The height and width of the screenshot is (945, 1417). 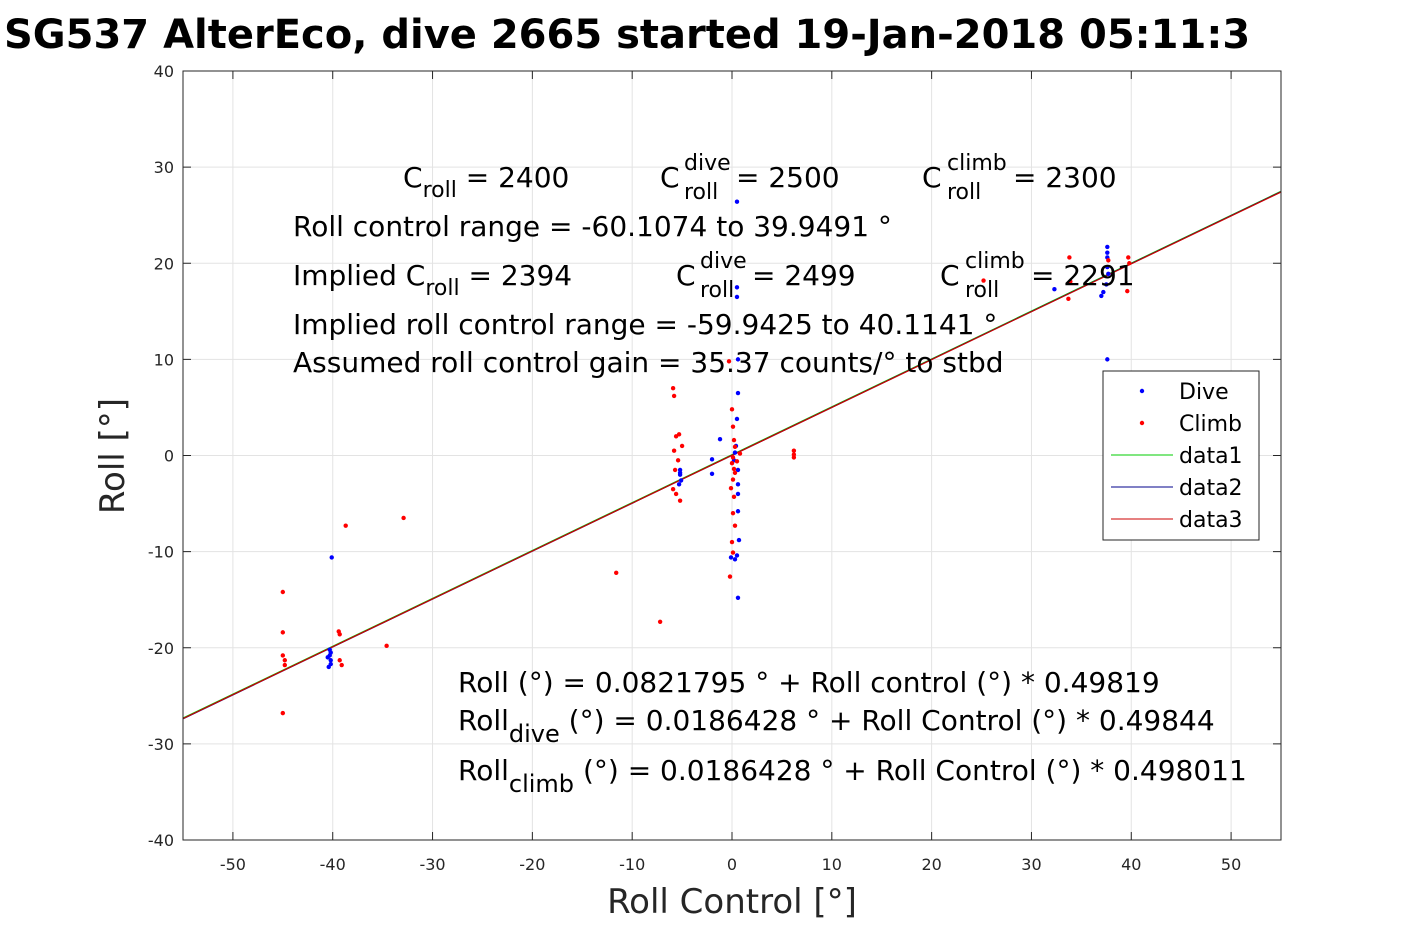 What do you see at coordinates (1211, 456) in the screenshot?
I see `legend-data1-label: data1` at bounding box center [1211, 456].